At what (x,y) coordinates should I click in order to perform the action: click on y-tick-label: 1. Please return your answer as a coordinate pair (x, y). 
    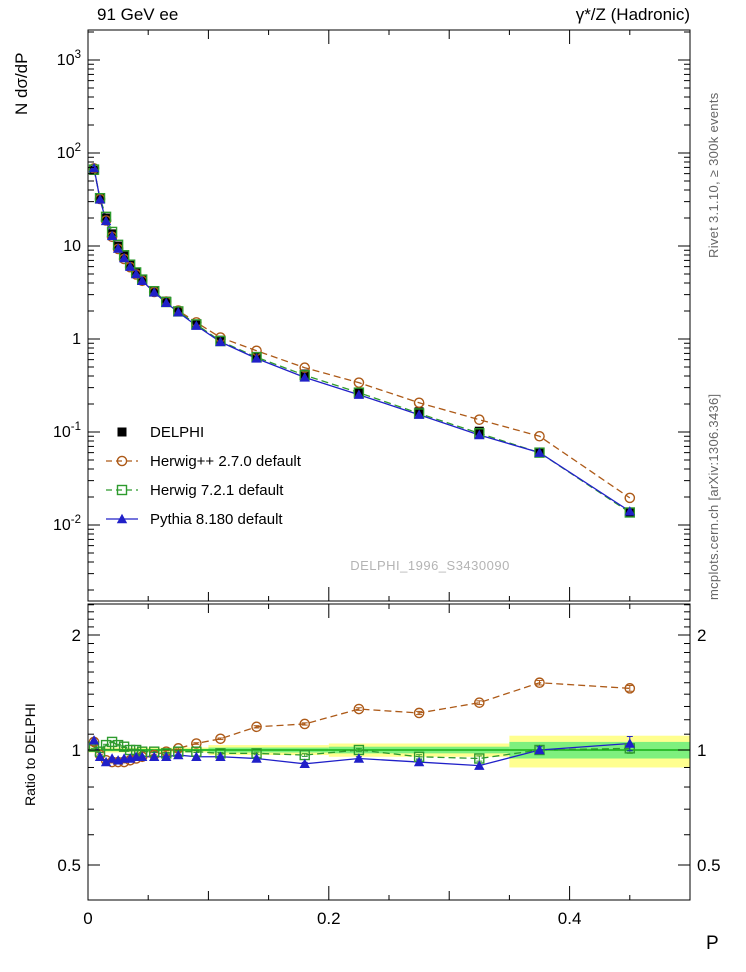
    Looking at the image, I should click on (76, 339).